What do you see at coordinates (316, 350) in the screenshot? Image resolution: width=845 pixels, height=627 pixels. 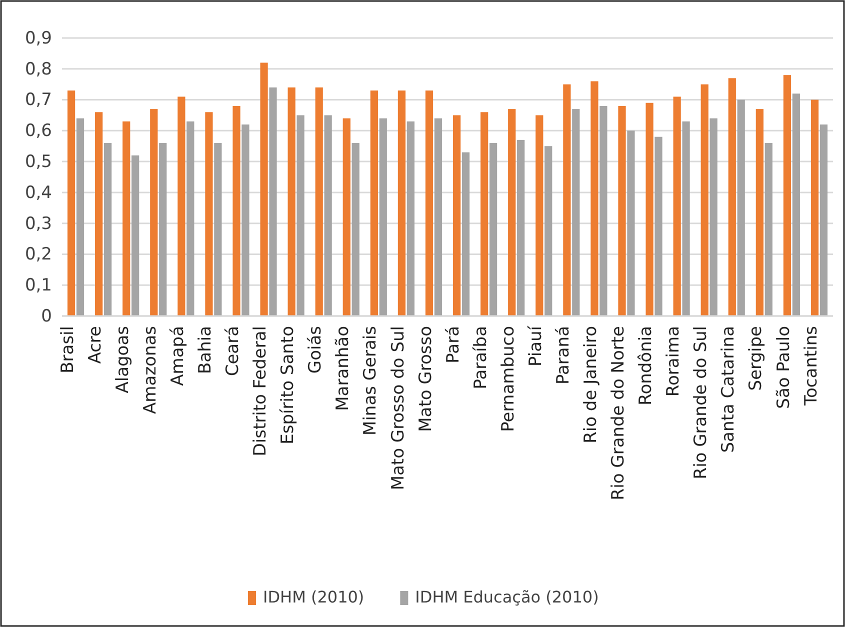 I see `x-tick-label: Goiás` at bounding box center [316, 350].